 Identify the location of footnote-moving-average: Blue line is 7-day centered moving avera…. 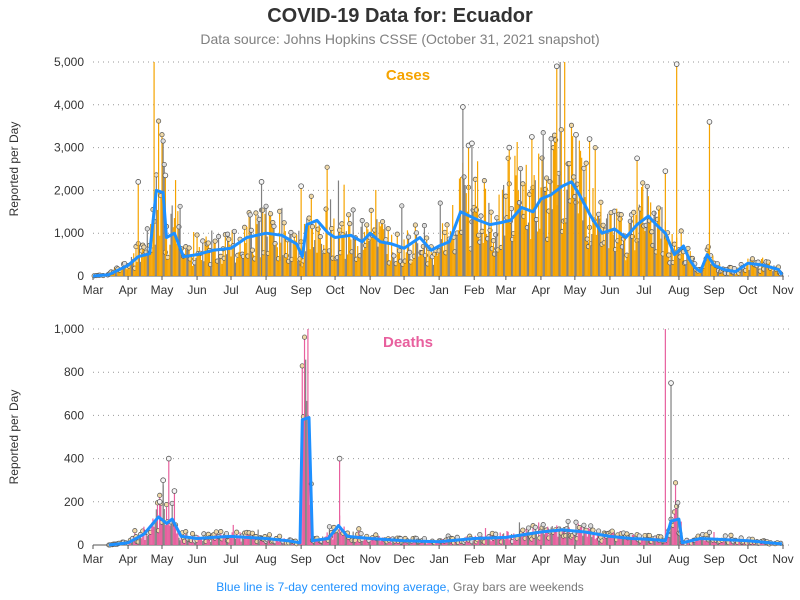
(333, 587).